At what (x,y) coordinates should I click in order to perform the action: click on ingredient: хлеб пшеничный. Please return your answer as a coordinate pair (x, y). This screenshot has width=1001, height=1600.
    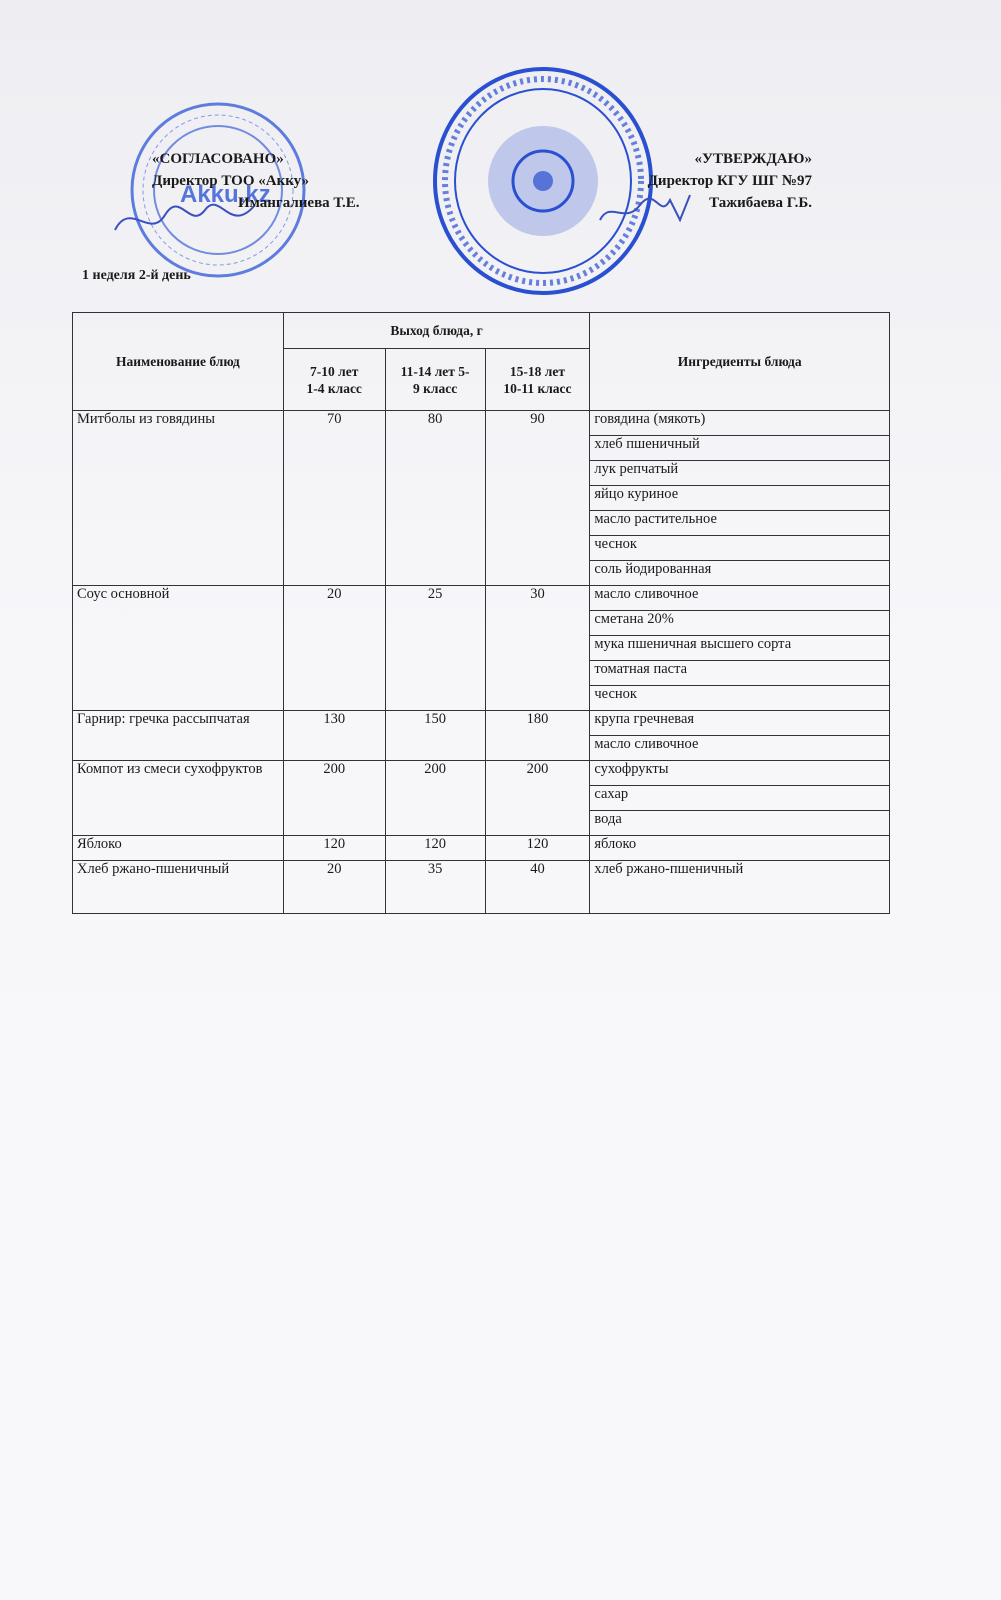
    Looking at the image, I should click on (739, 448).